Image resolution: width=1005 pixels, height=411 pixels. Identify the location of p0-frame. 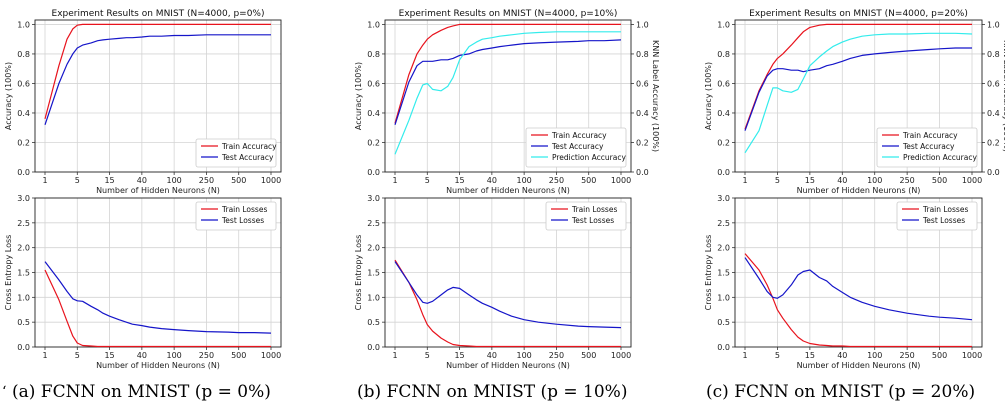
(158, 96).